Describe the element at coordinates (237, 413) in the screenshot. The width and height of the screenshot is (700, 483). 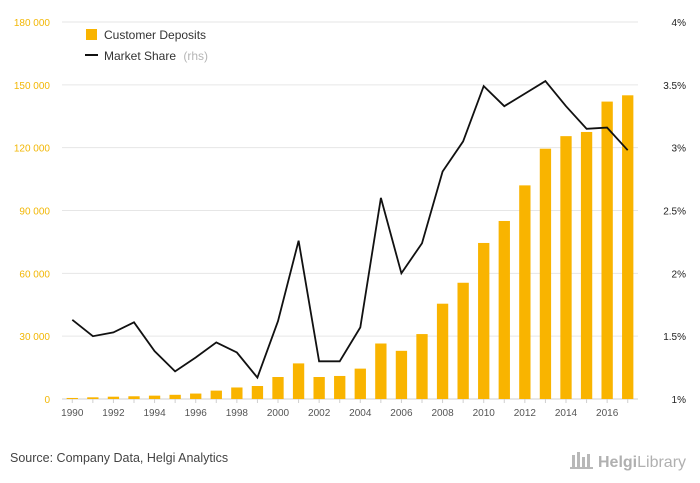
I see `x-tick-label: 1998` at that location.